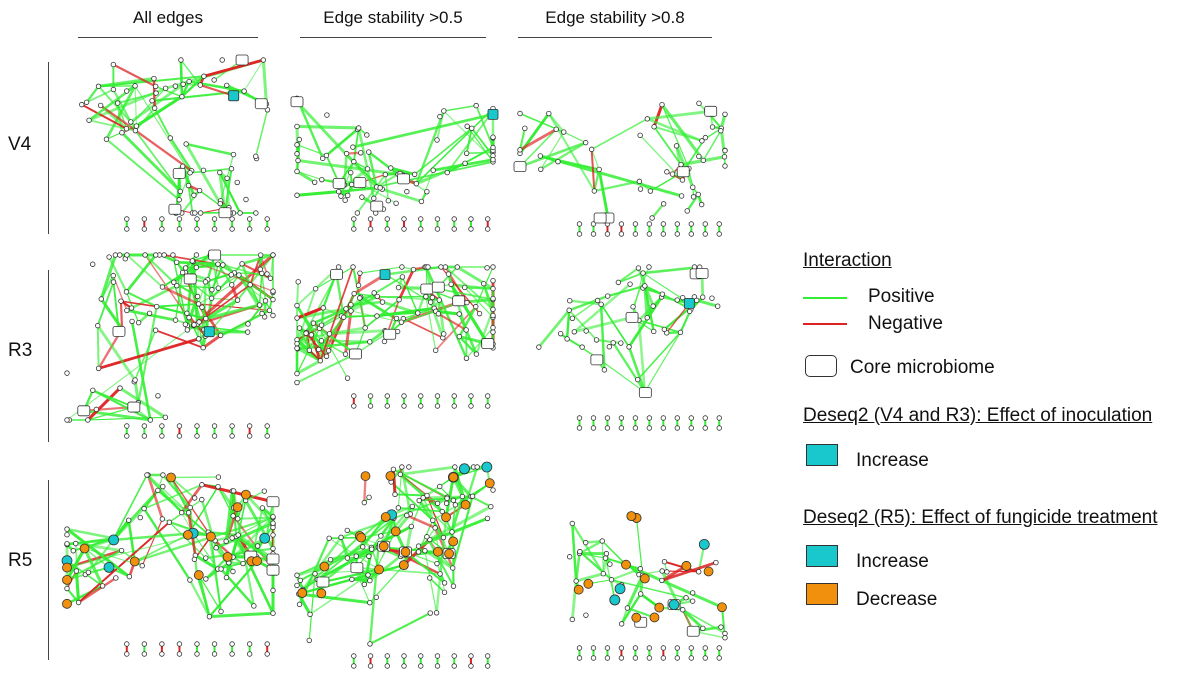 This screenshot has height=679, width=1200. What do you see at coordinates (168, 17) in the screenshot?
I see `column-header-label: All edges` at bounding box center [168, 17].